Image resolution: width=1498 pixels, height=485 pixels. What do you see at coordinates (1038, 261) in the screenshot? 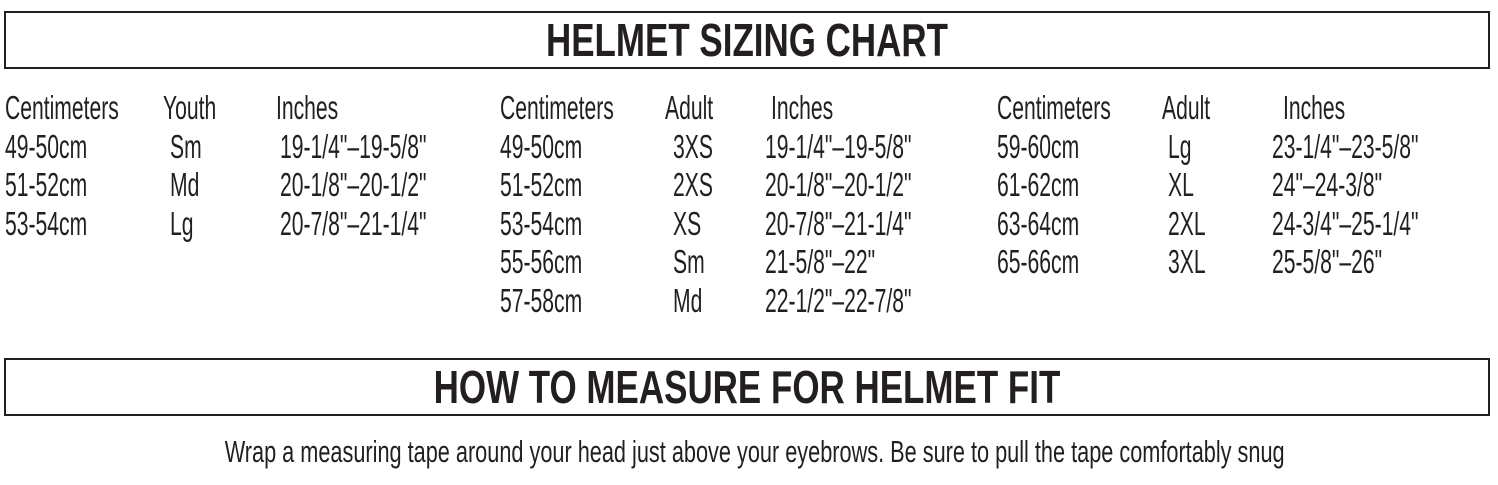
I see `cell-centimeters: 65-66cm` at bounding box center [1038, 261].